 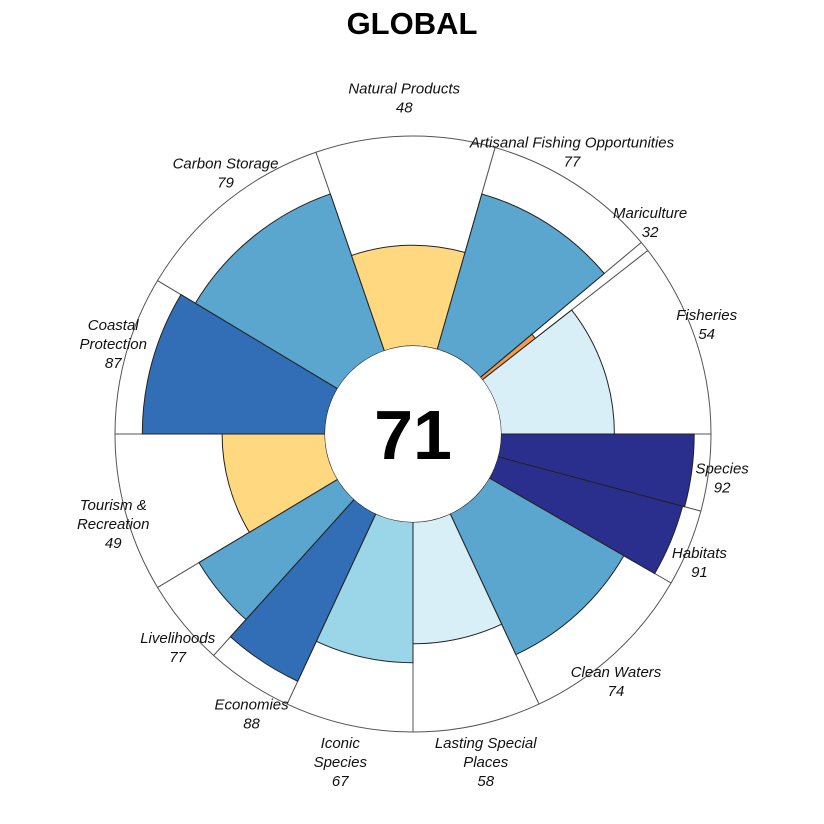 What do you see at coordinates (177, 657) in the screenshot?
I see `score-livelihoods: 77` at bounding box center [177, 657].